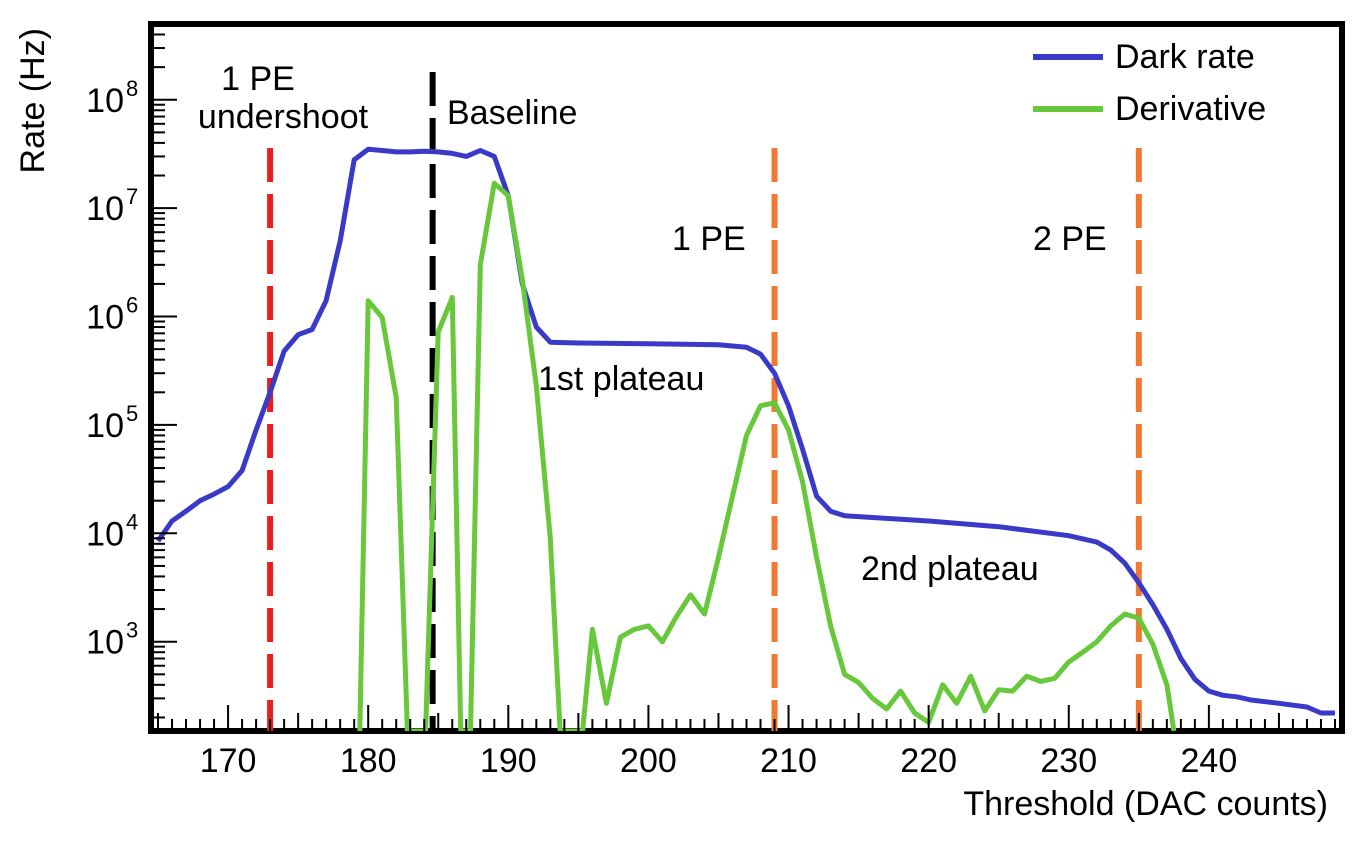 This screenshot has height=859, width=1358. Describe the element at coordinates (1149, 83) in the screenshot. I see `legend: Dark rate Derivative` at that location.